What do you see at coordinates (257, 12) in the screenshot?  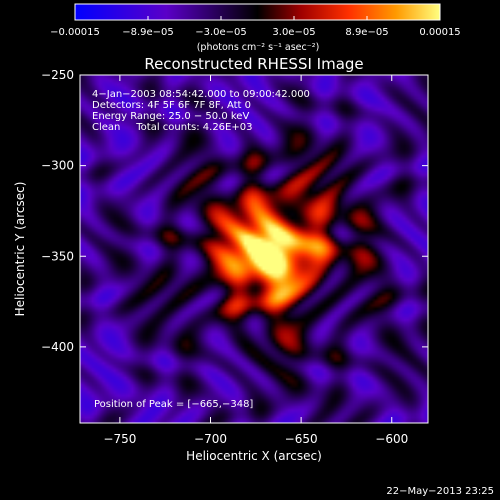 I see `colorbar` at bounding box center [257, 12].